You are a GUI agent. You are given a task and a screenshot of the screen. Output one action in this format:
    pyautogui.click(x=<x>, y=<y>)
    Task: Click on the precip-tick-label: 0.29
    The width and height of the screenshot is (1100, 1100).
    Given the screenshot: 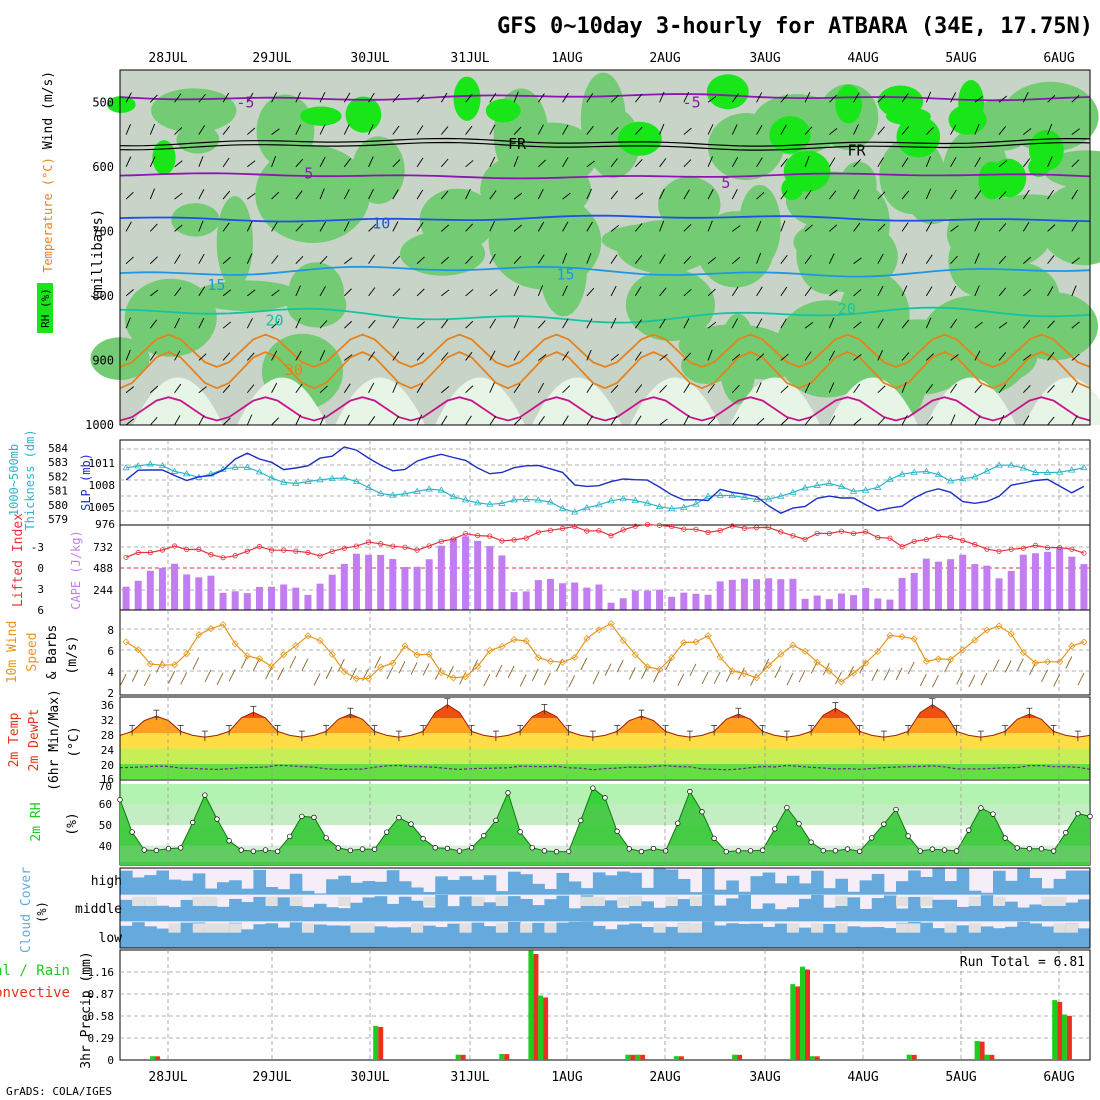 What is the action you would take?
    pyautogui.click(x=101, y=1038)
    